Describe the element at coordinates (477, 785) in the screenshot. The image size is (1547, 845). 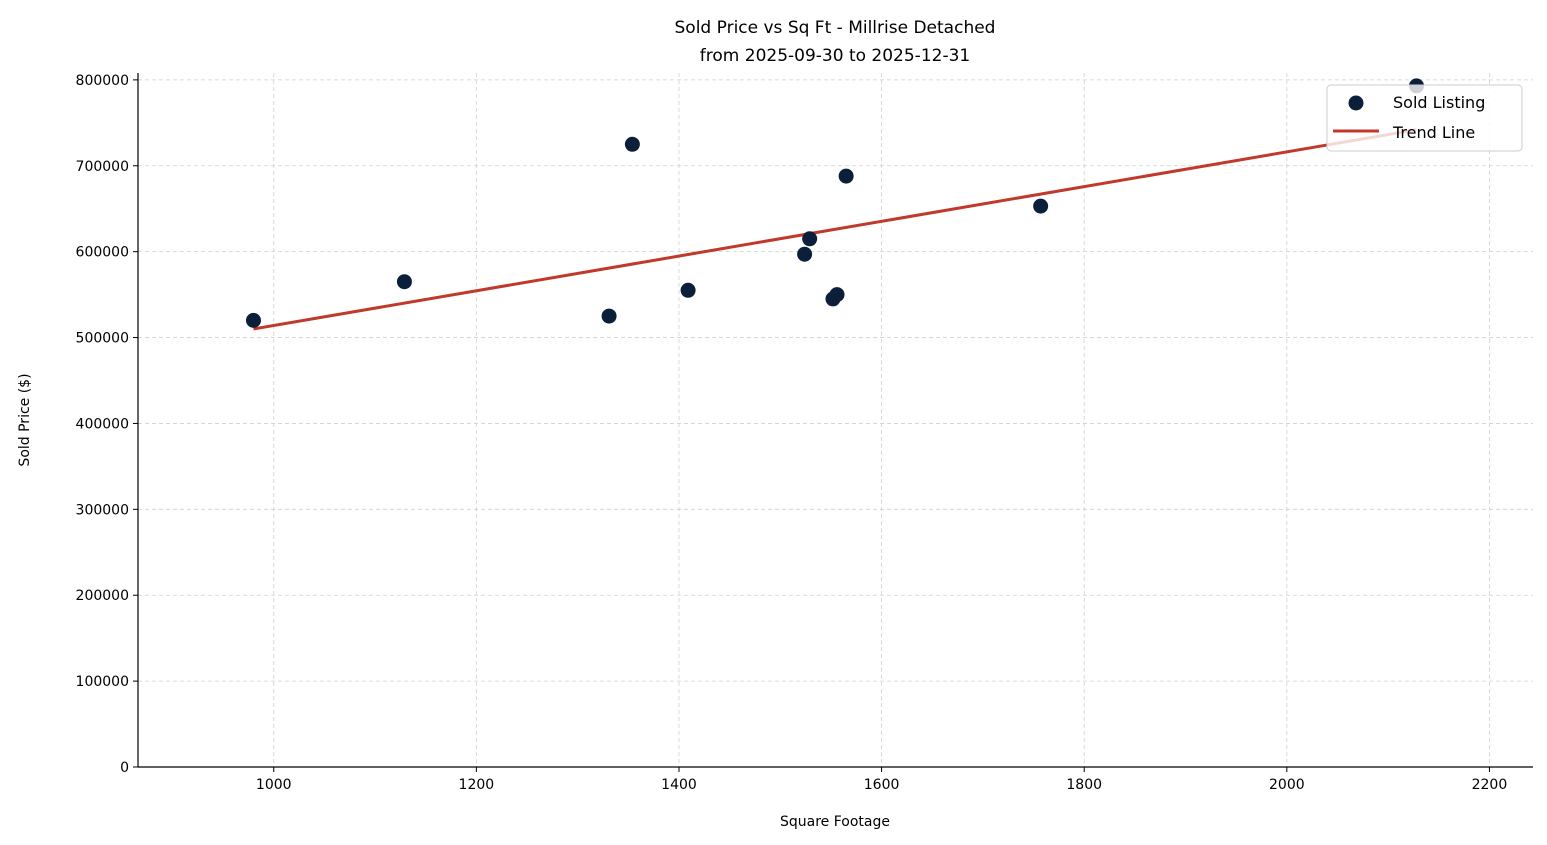
I see `x-tick-label: 1200` at that location.